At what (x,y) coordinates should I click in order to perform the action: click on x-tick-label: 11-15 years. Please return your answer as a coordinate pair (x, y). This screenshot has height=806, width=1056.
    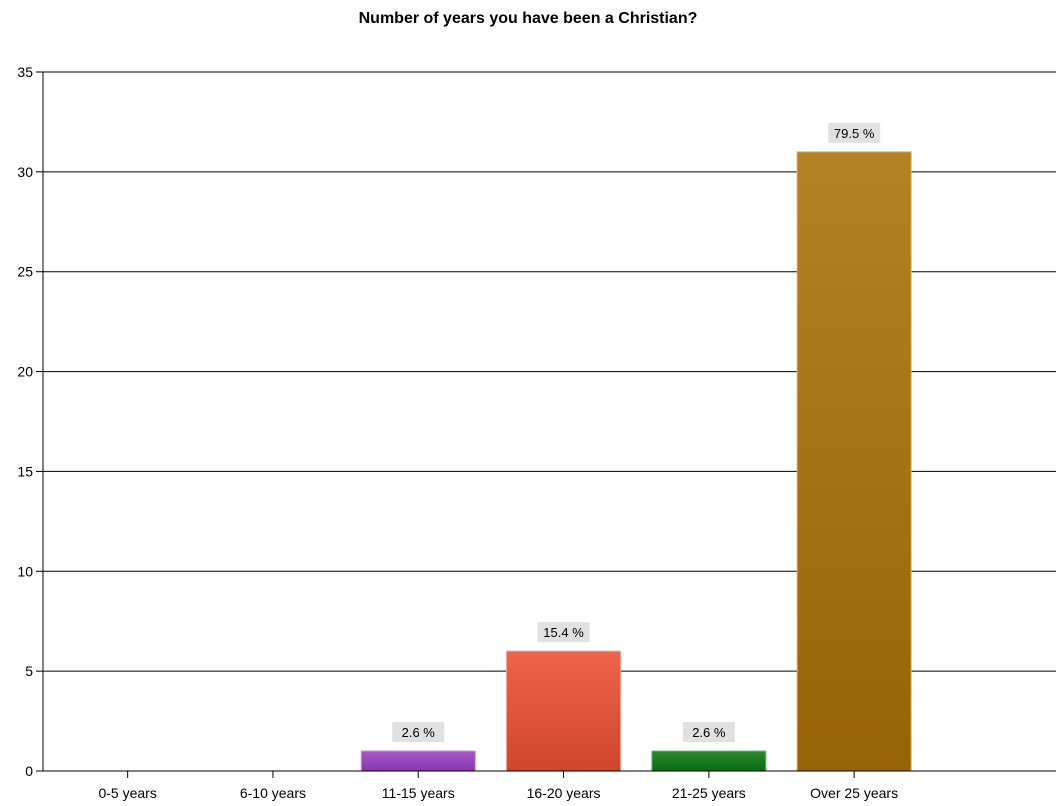
    Looking at the image, I should click on (418, 793).